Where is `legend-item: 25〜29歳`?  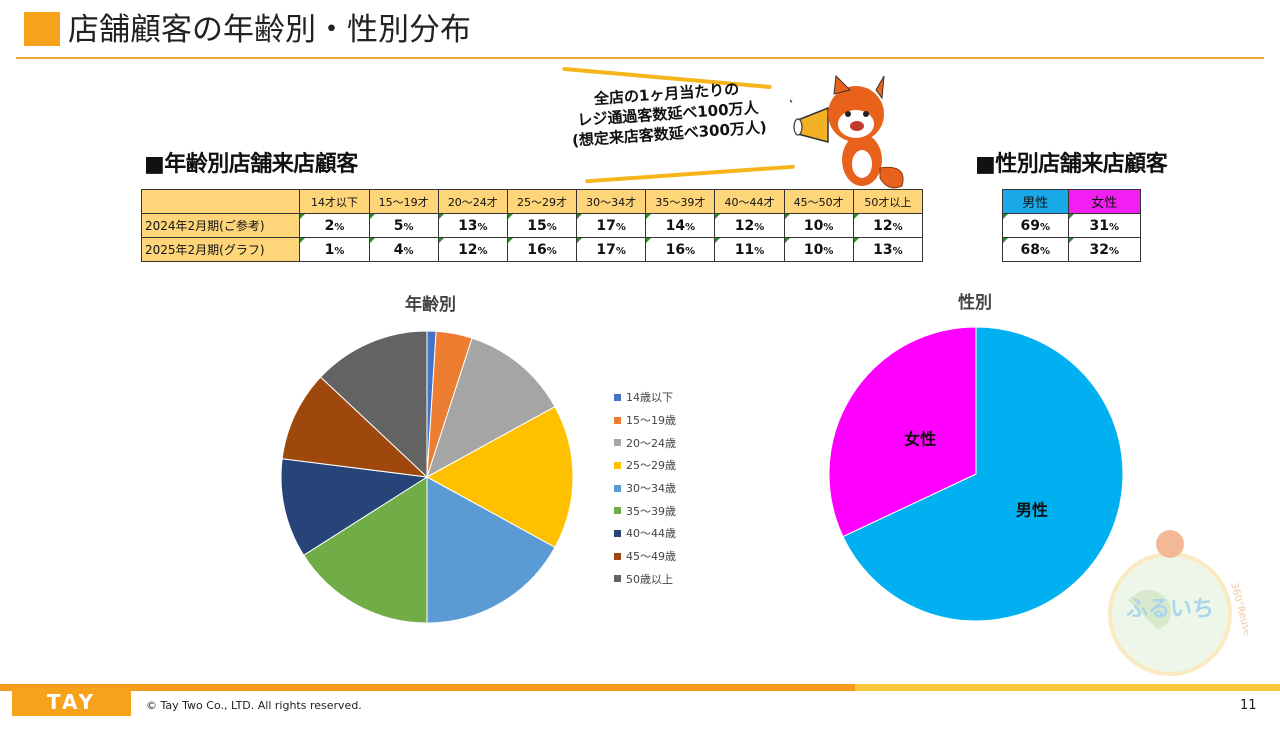
legend-item: 25〜29歳 is located at coordinates (645, 465).